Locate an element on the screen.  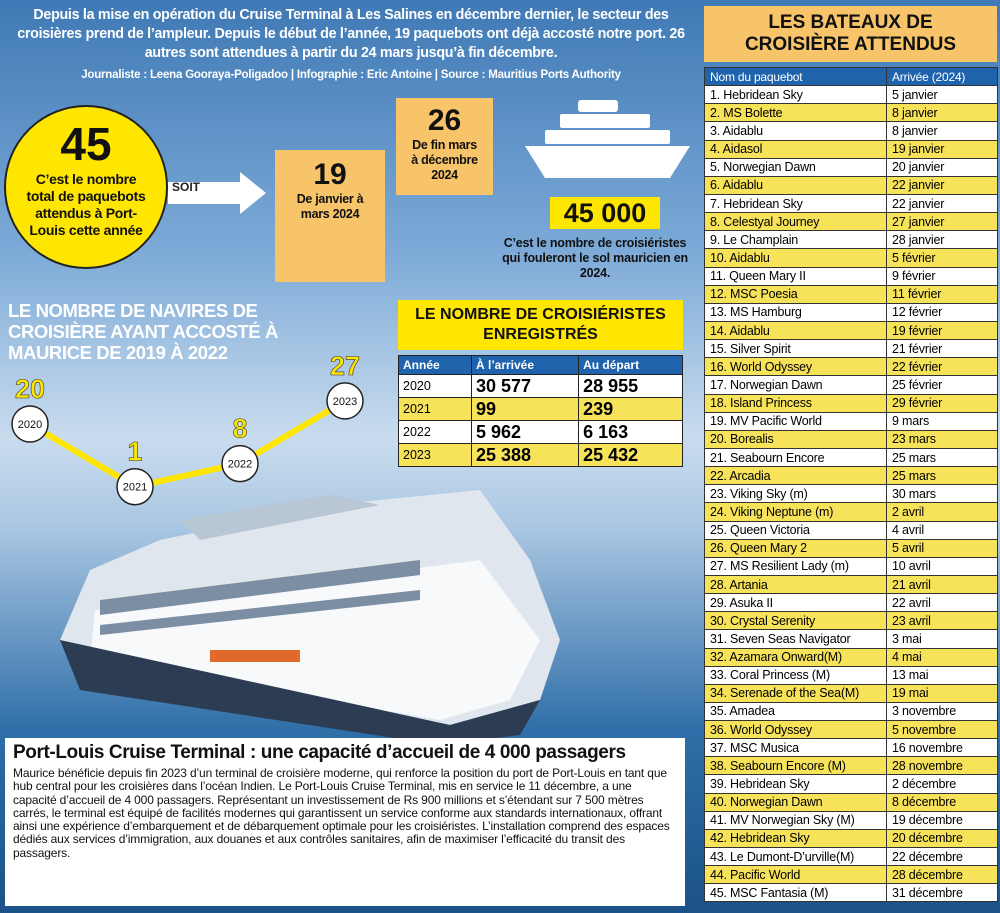
table-cell: 28 novembre is located at coordinates (942, 766).